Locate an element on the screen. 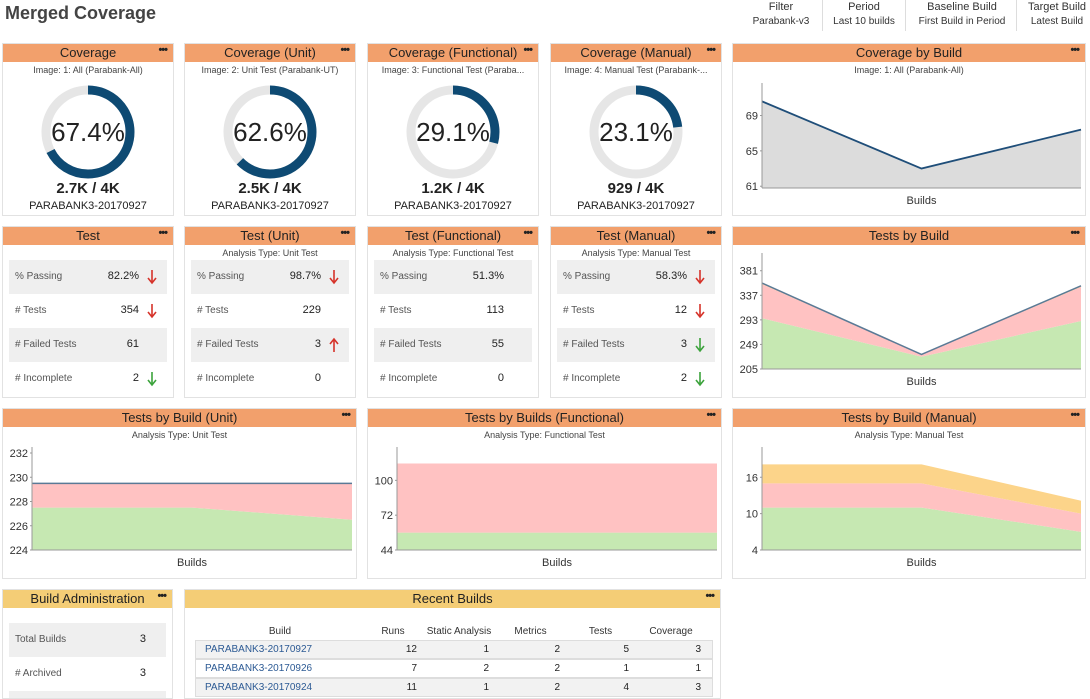  coverage-build: PARABANK3-20170927 is located at coordinates (270, 206).